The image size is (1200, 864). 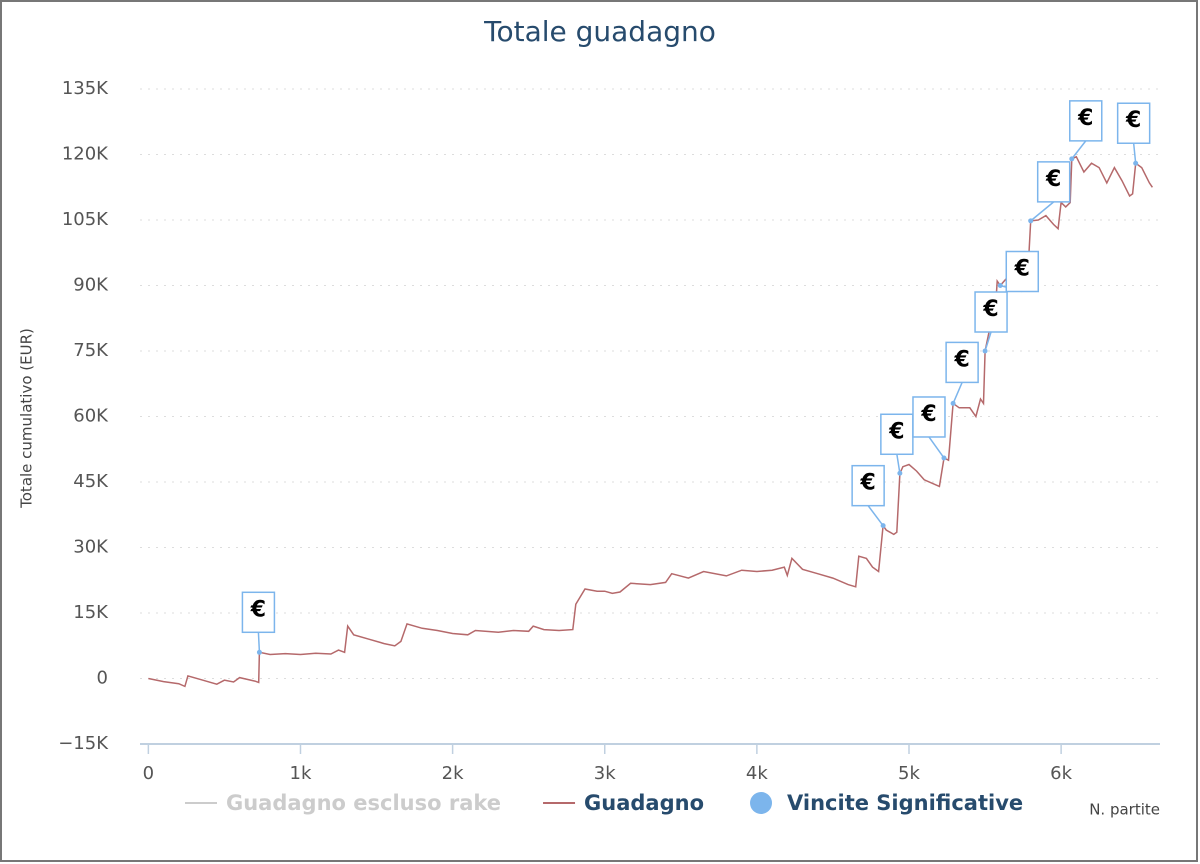 What do you see at coordinates (1061, 773) in the screenshot?
I see `x-tick-label: 6k` at bounding box center [1061, 773].